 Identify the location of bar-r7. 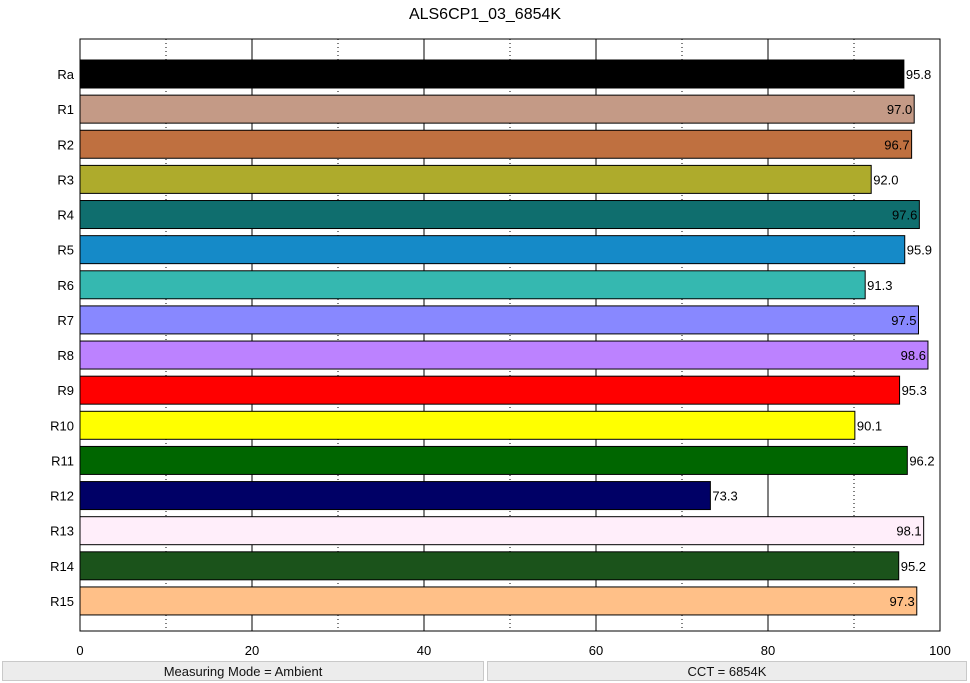
(499, 320).